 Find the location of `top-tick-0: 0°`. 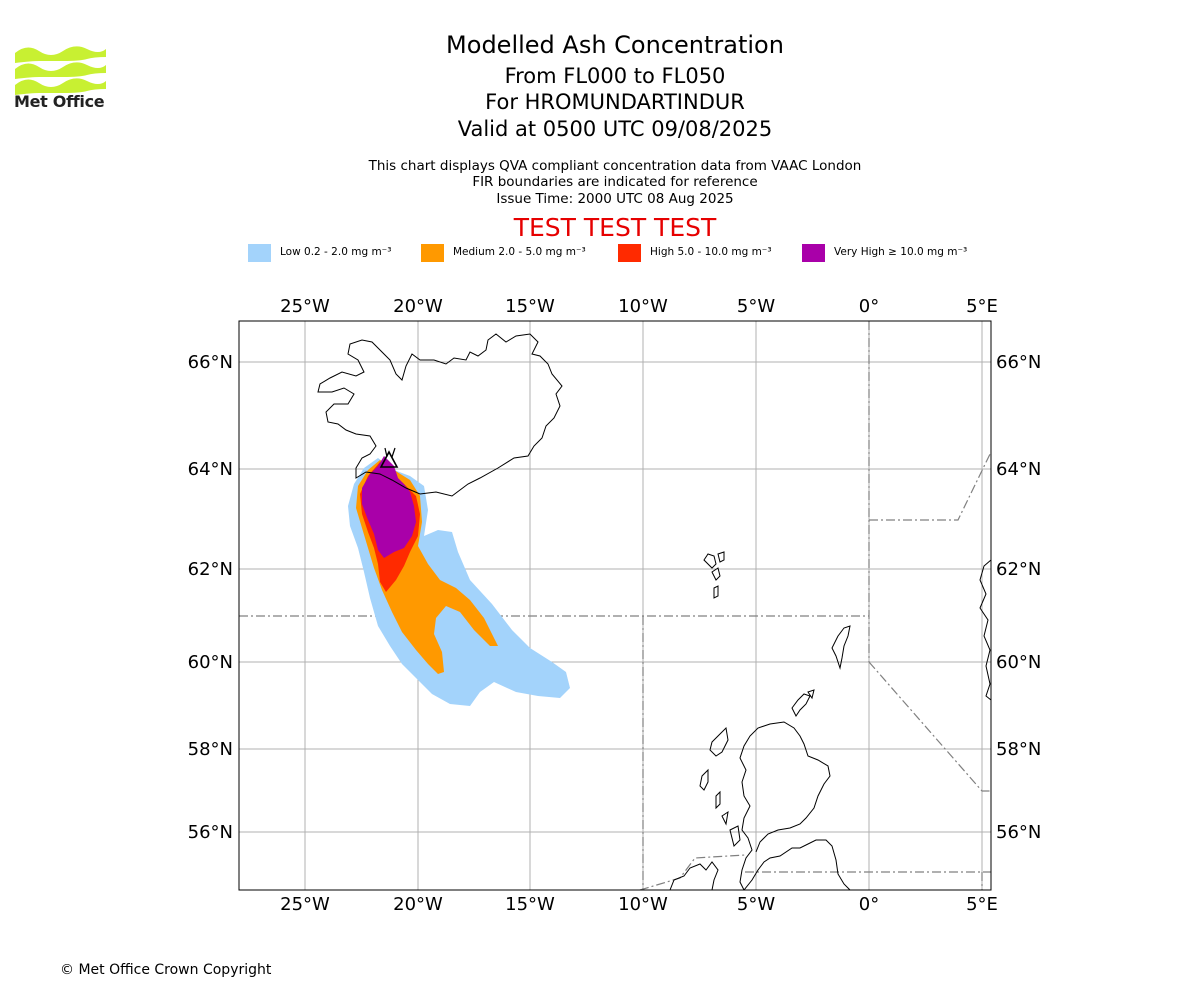

top-tick-0: 0° is located at coordinates (869, 306).